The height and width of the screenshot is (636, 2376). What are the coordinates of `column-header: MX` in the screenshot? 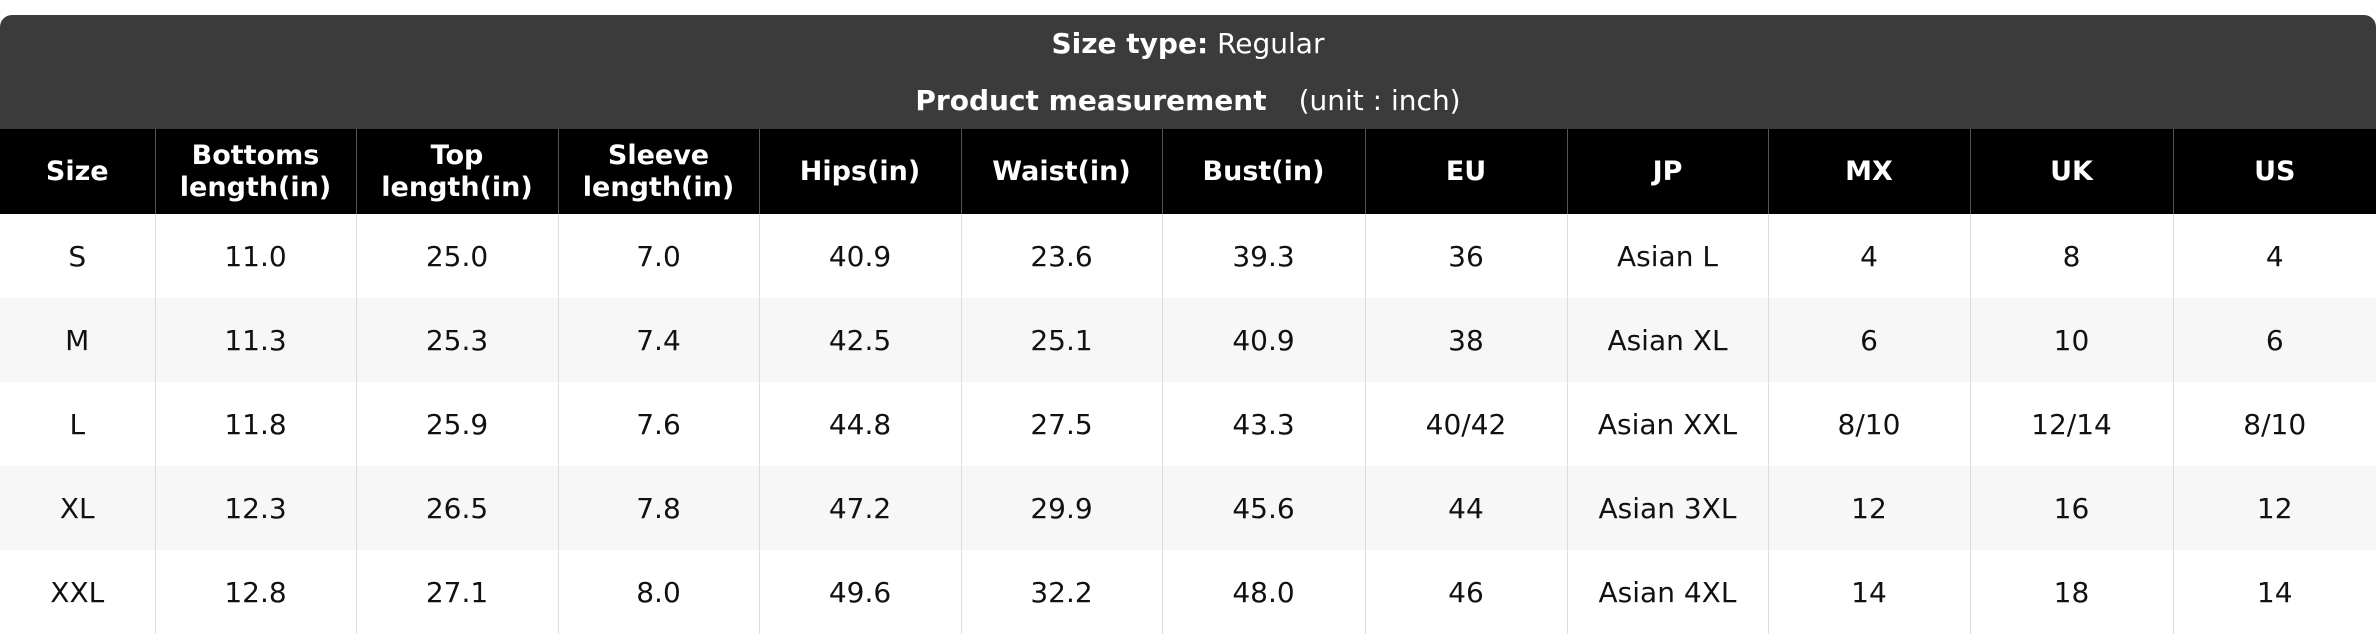 It's located at (1868, 171).